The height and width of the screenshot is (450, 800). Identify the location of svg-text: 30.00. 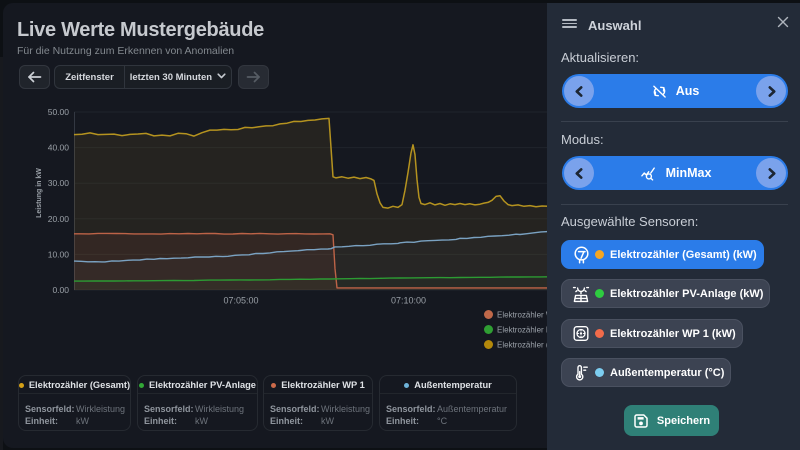
(59, 183).